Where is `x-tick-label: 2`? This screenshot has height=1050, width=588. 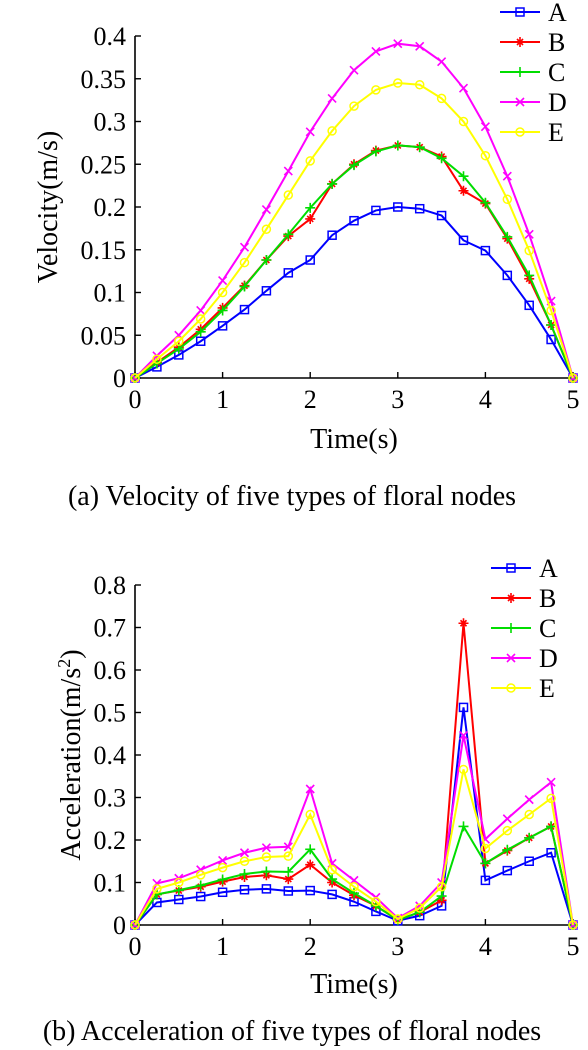
x-tick-label: 2 is located at coordinates (310, 399).